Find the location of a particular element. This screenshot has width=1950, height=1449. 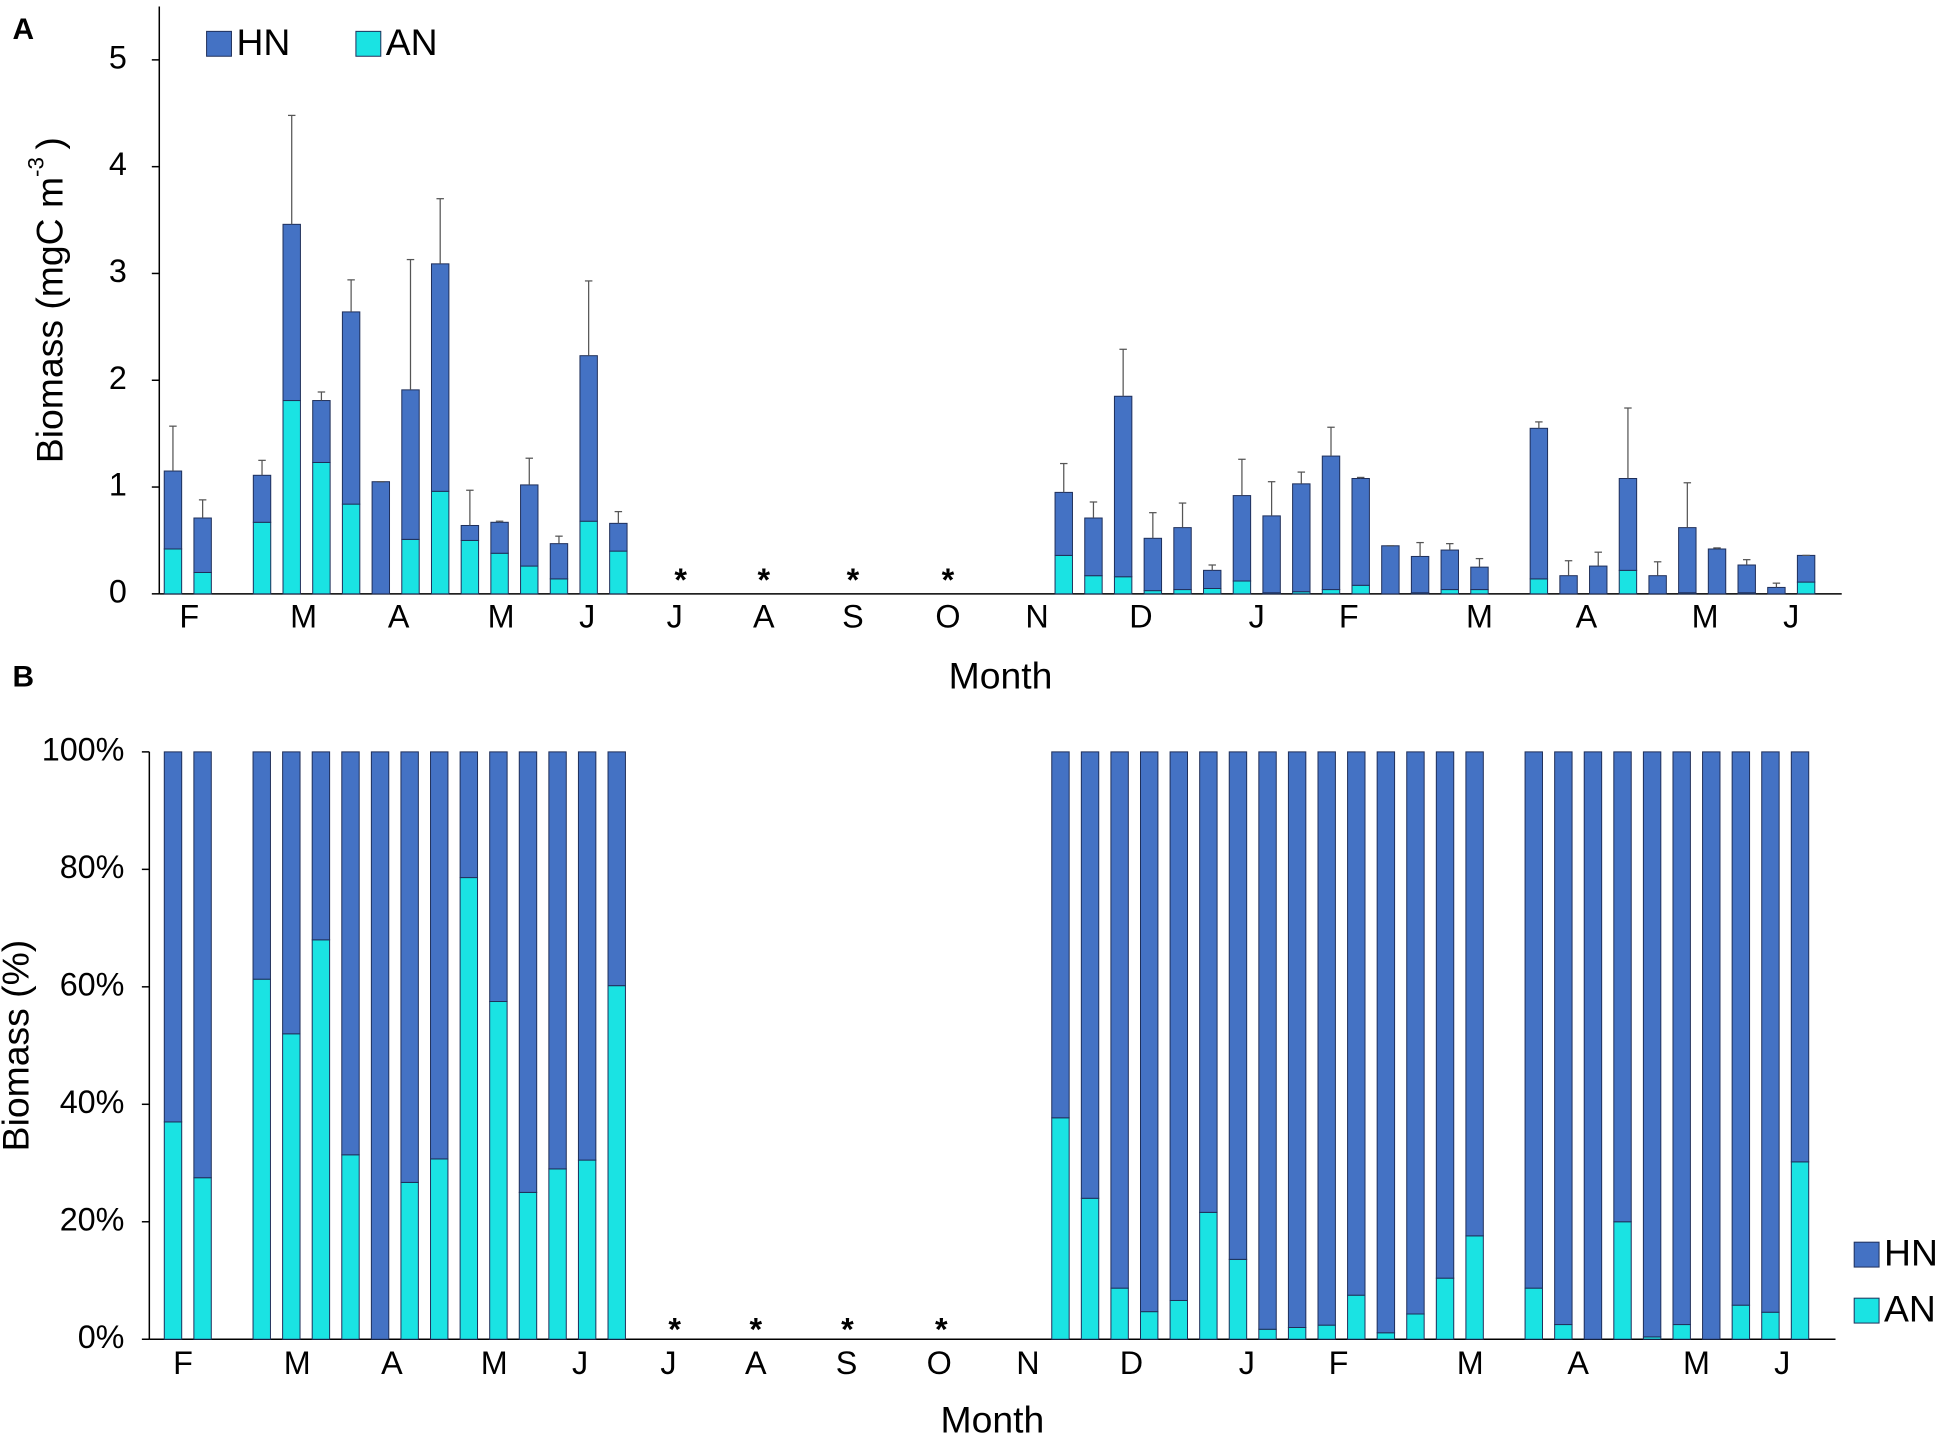

legend-label: AN is located at coordinates (1910, 1309).